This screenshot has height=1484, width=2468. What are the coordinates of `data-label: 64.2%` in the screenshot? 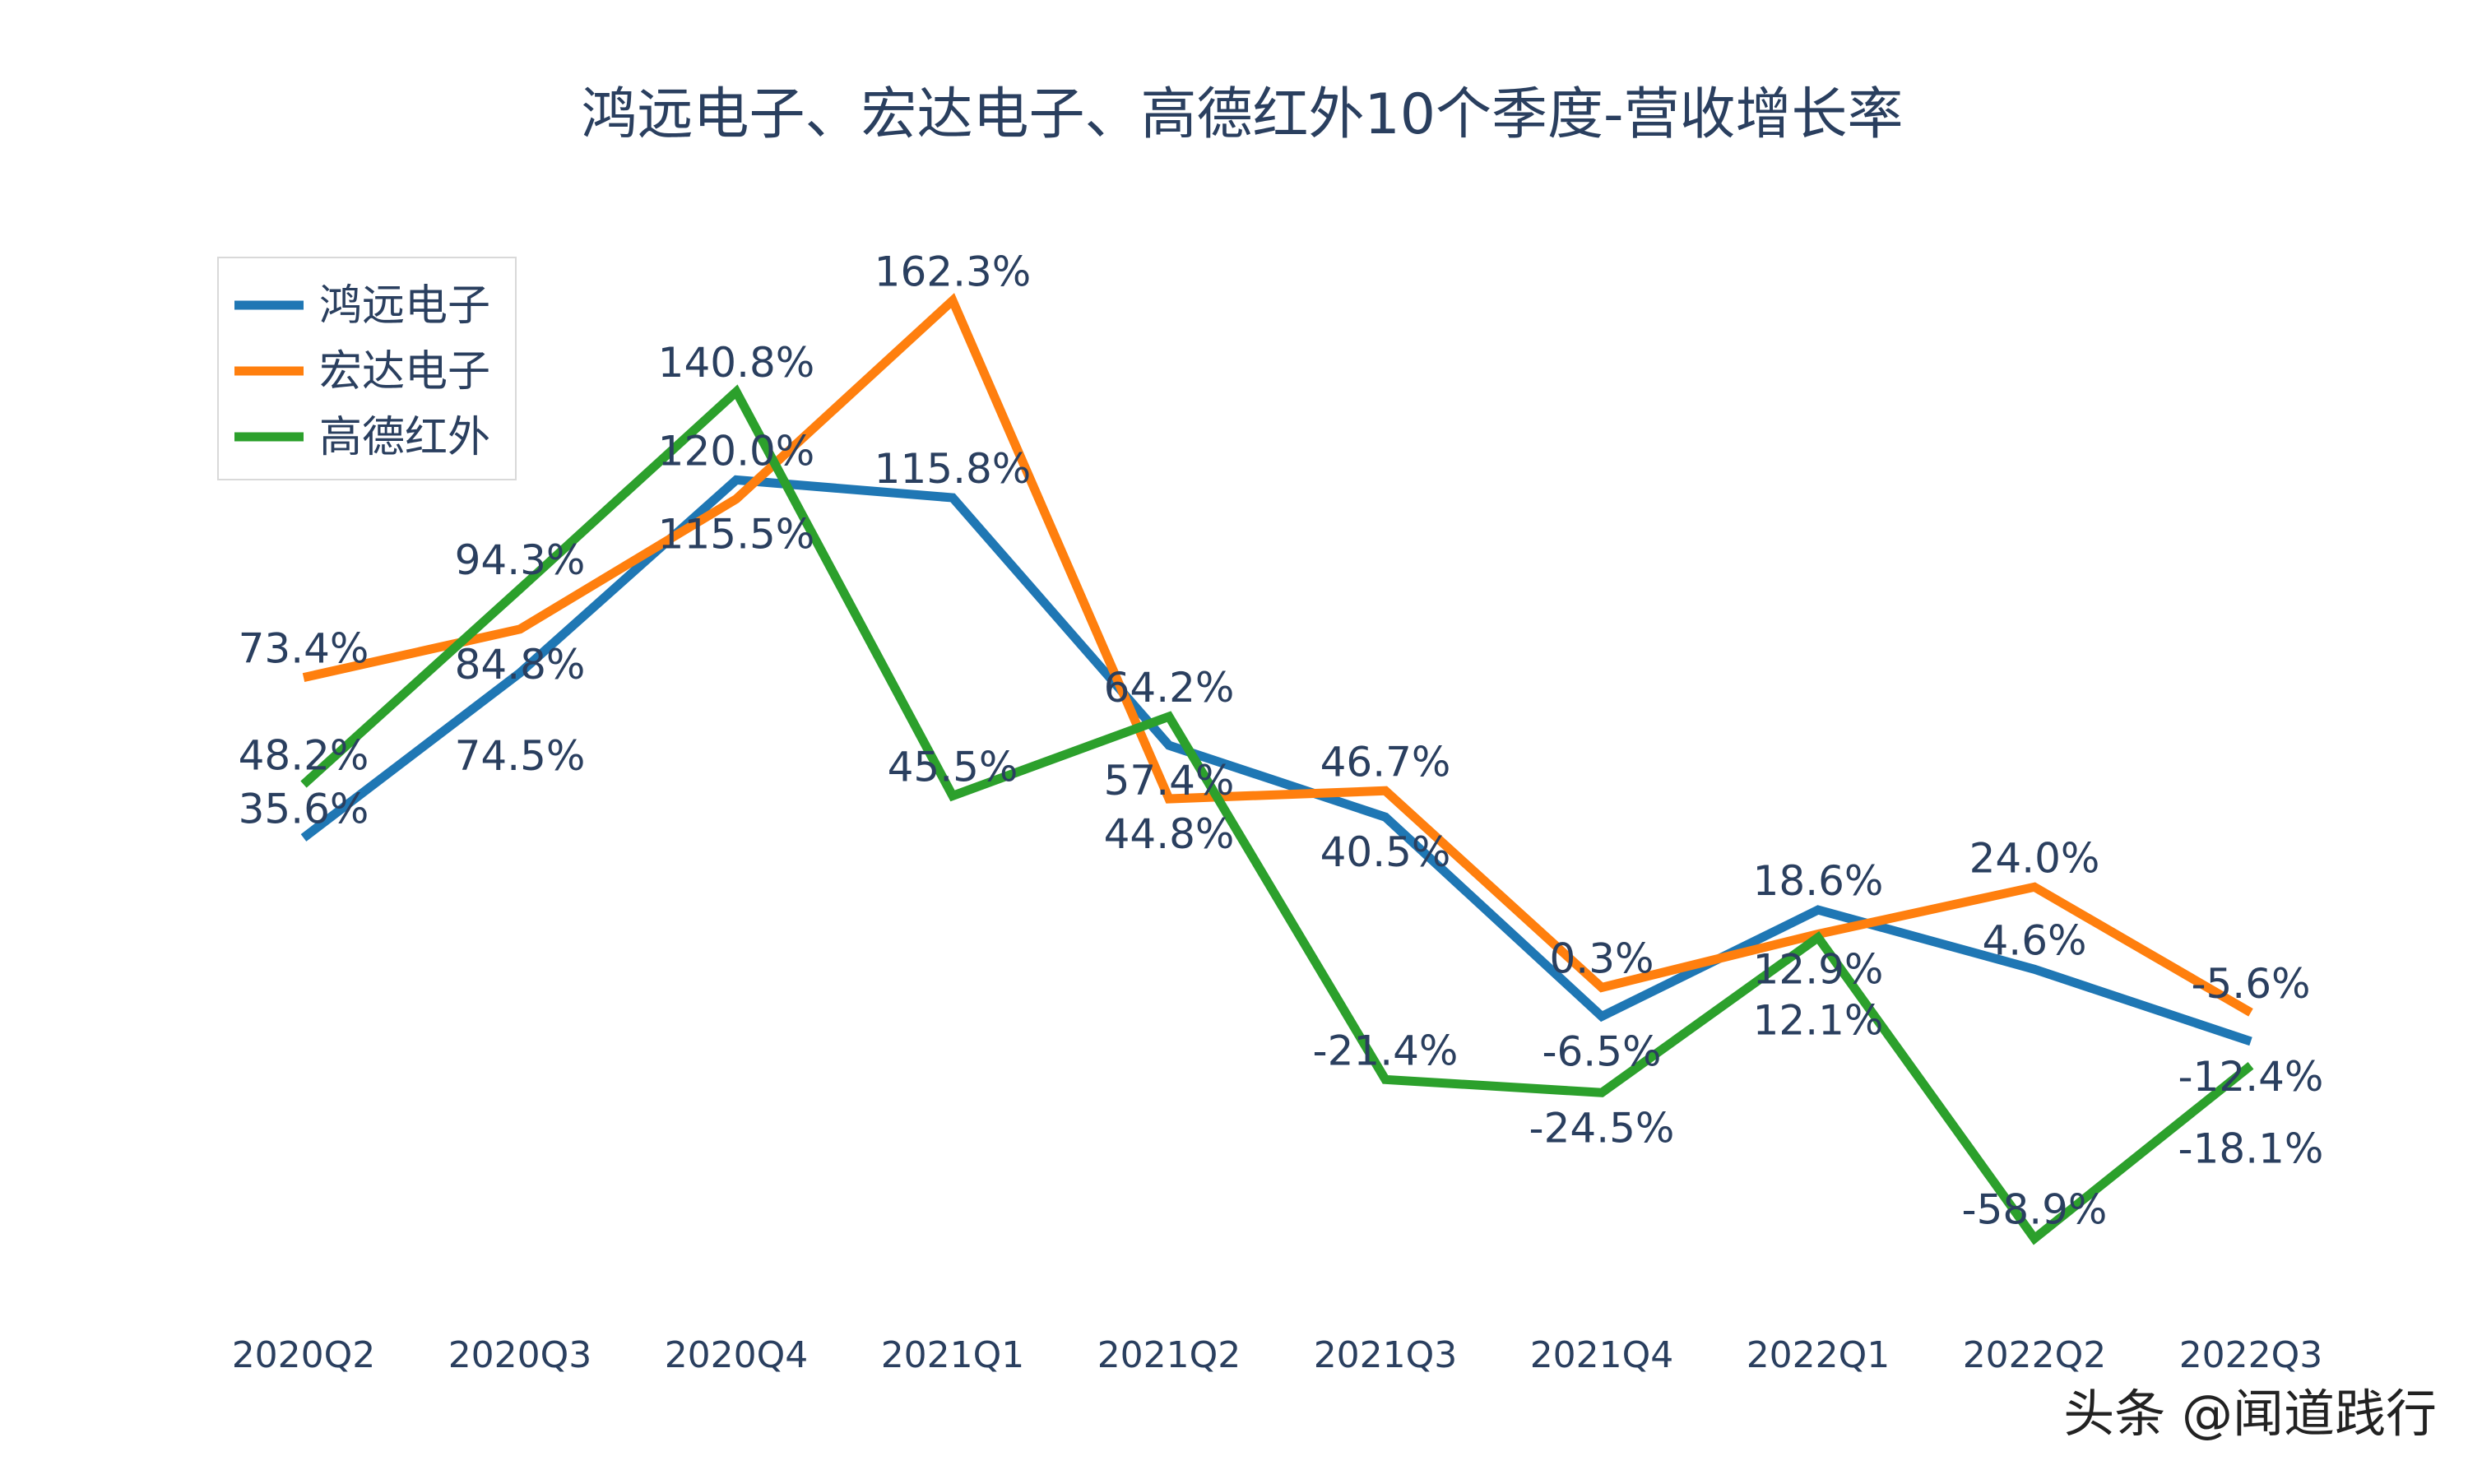 It's located at (1169, 688).